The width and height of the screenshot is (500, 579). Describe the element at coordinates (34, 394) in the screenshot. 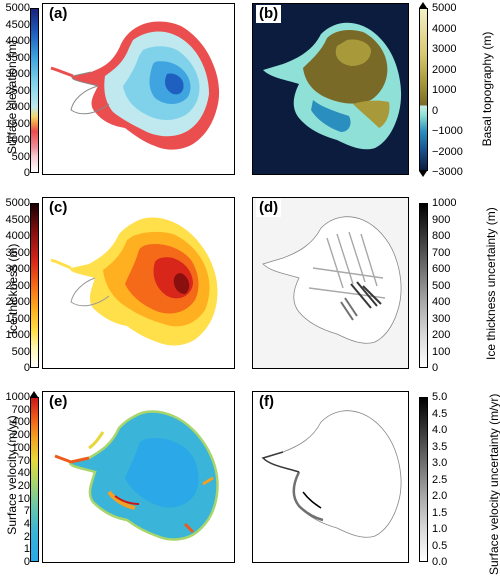

I see `colorbar-max-arrow-e` at that location.